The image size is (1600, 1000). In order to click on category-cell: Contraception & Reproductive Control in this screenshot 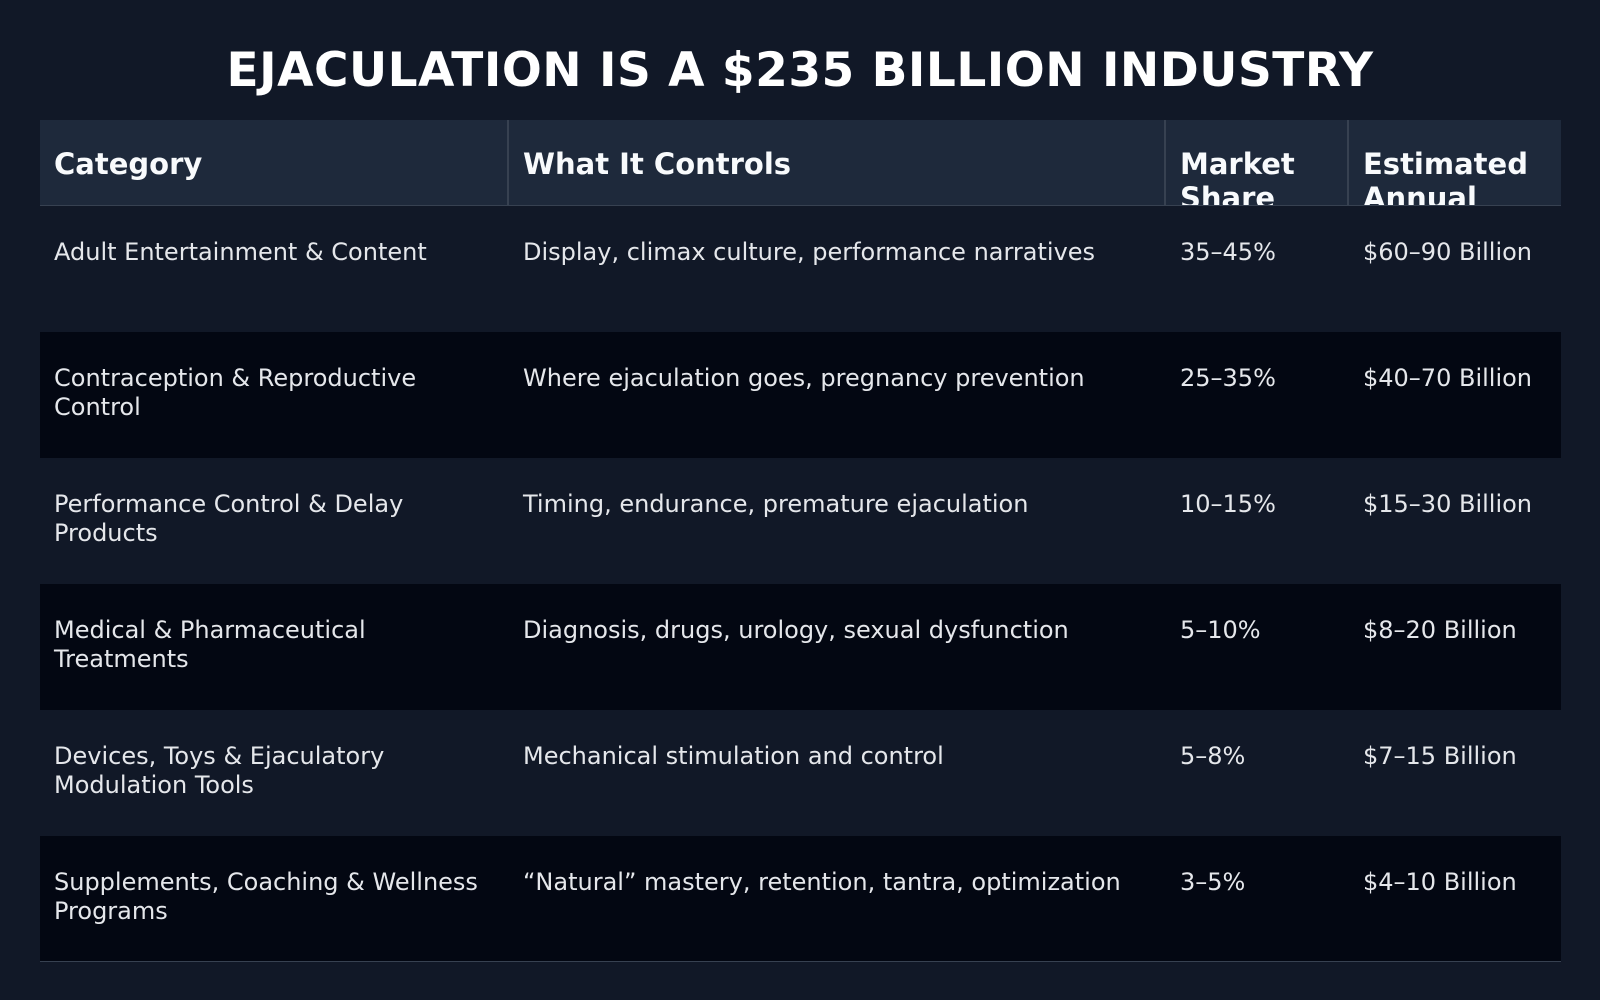, I will do `click(235, 392)`.